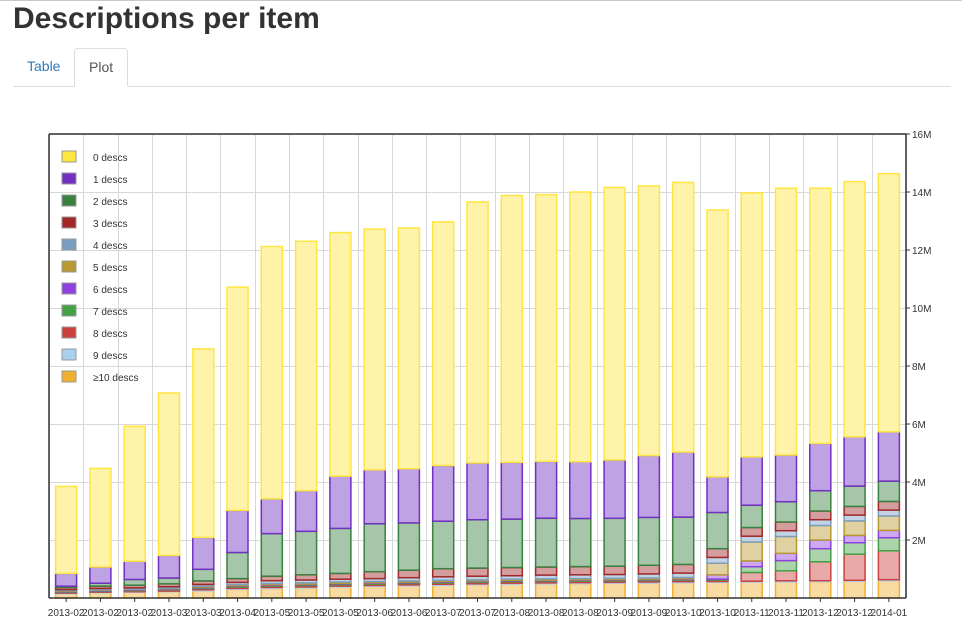  Describe the element at coordinates (134, 613) in the screenshot. I see `x-tick-label: 2013-02` at that location.